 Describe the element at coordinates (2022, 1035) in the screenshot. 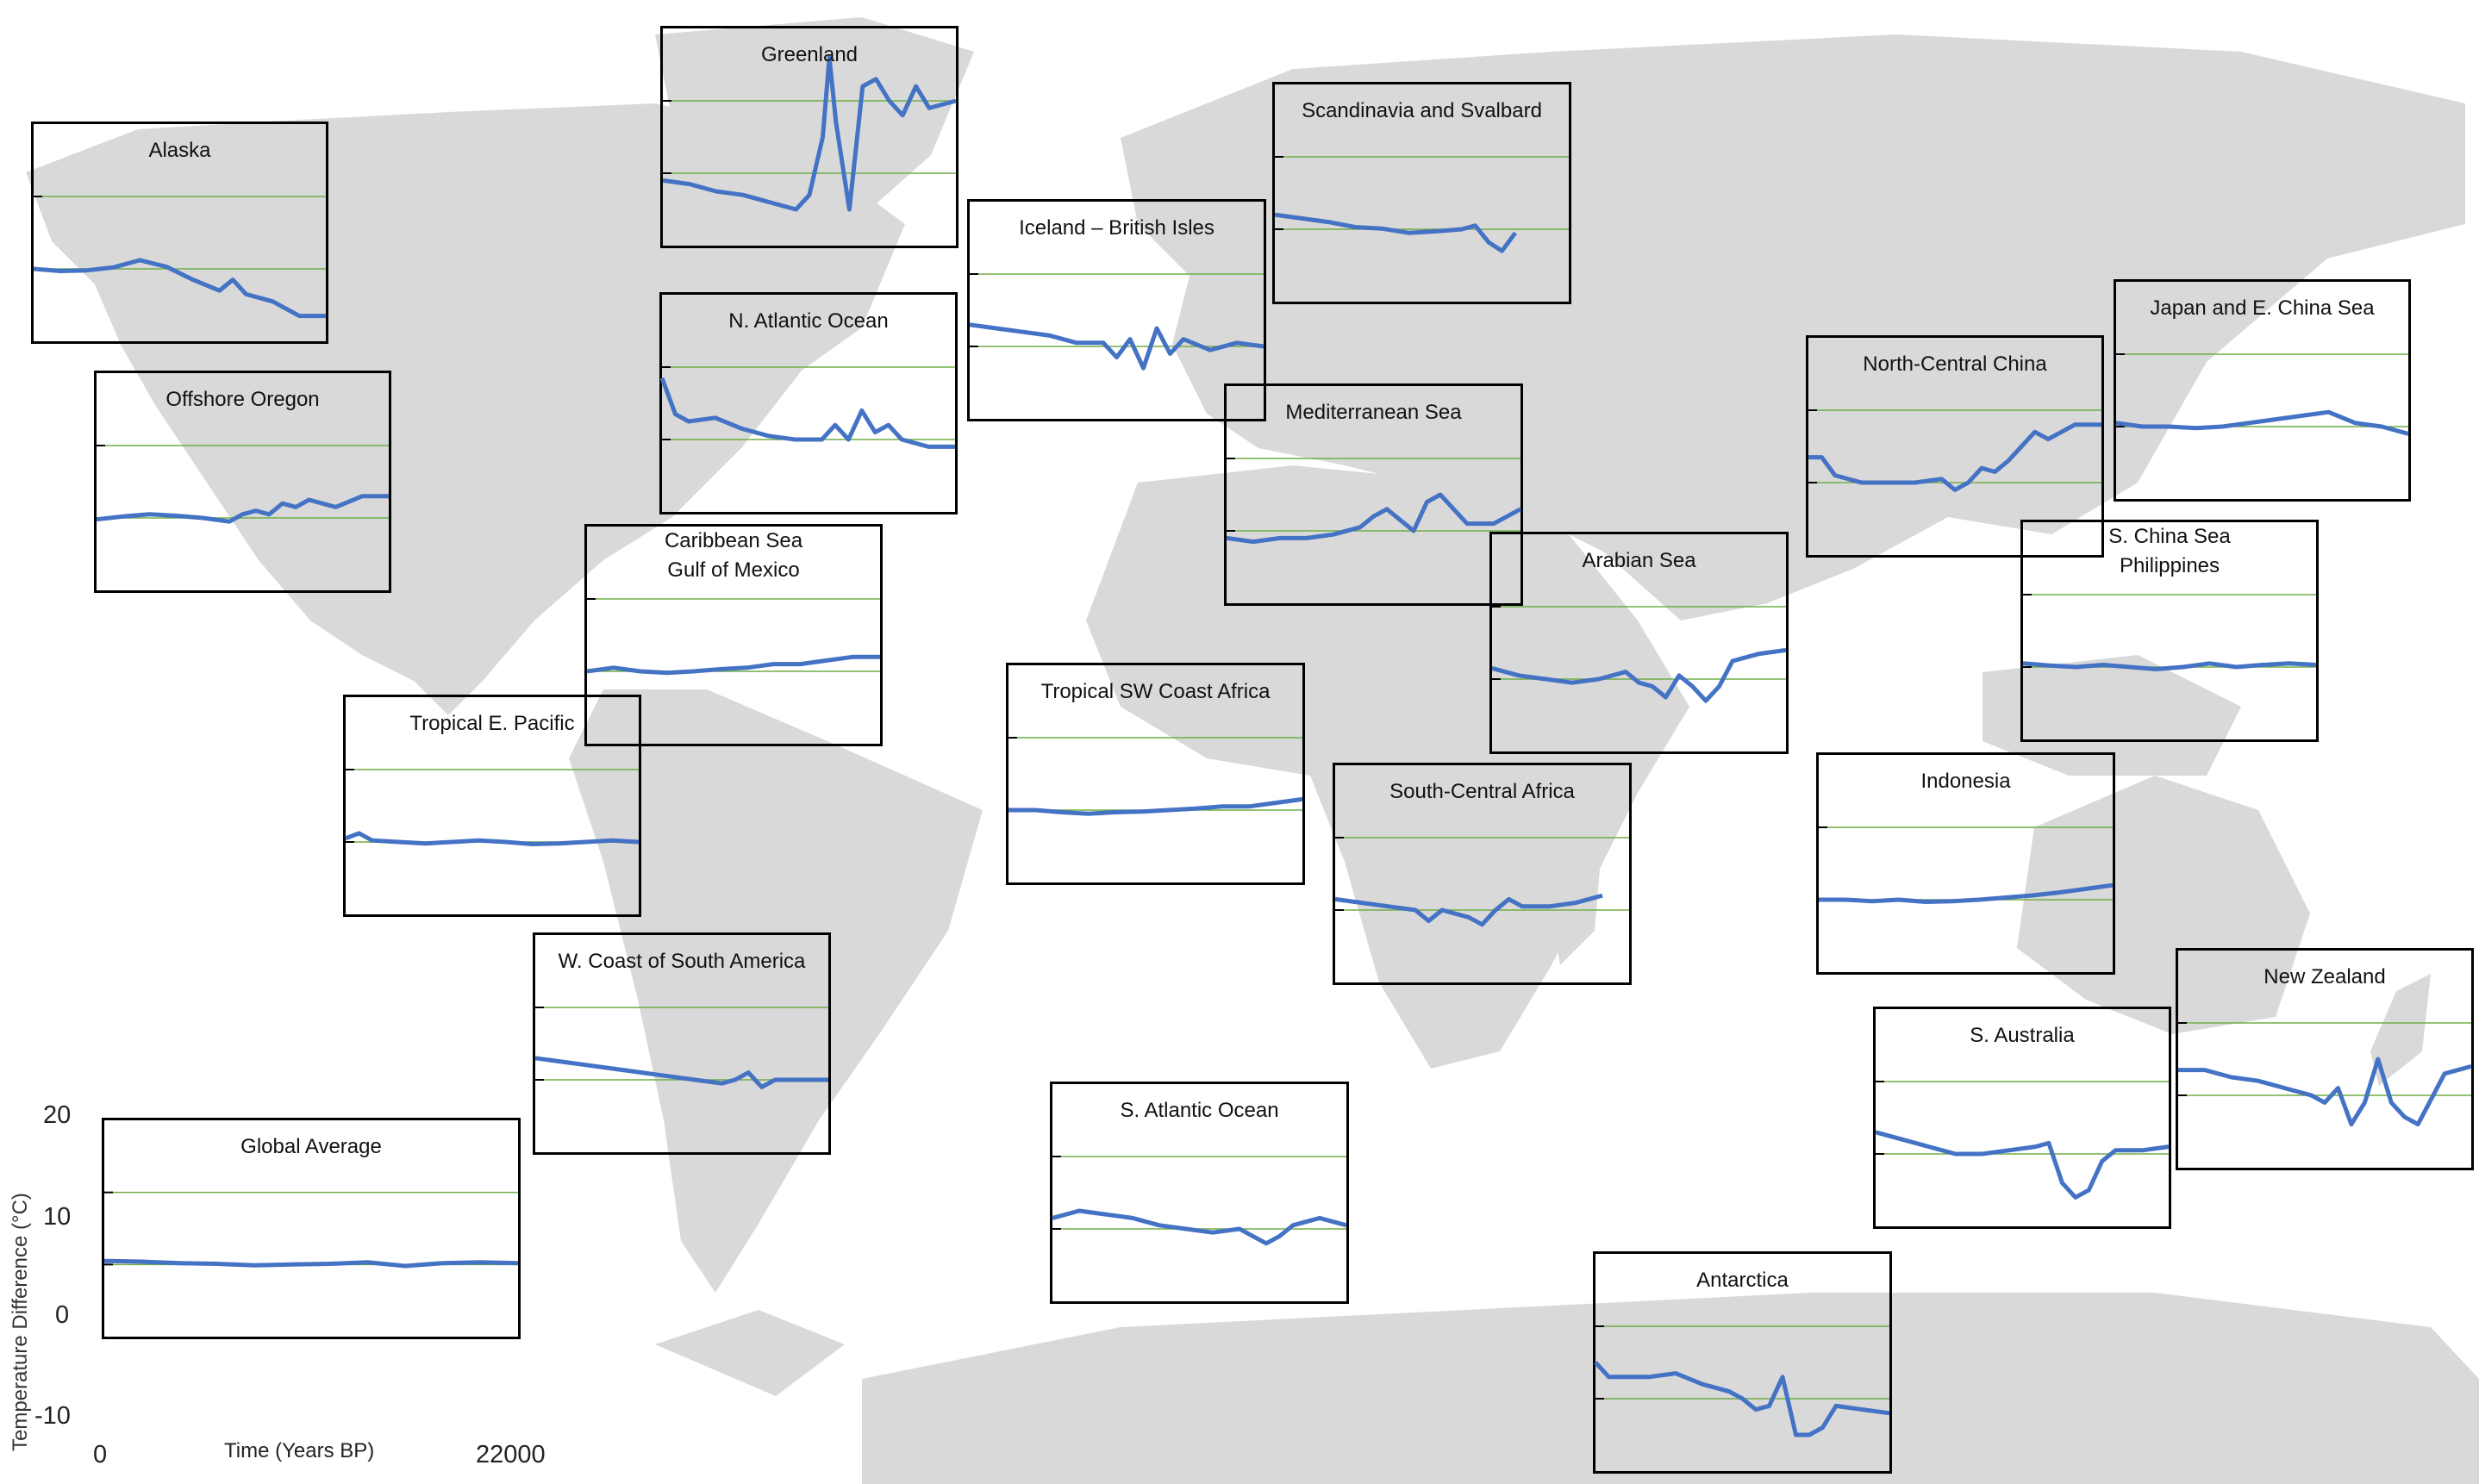

I see `panel-title: S. Australia` at that location.